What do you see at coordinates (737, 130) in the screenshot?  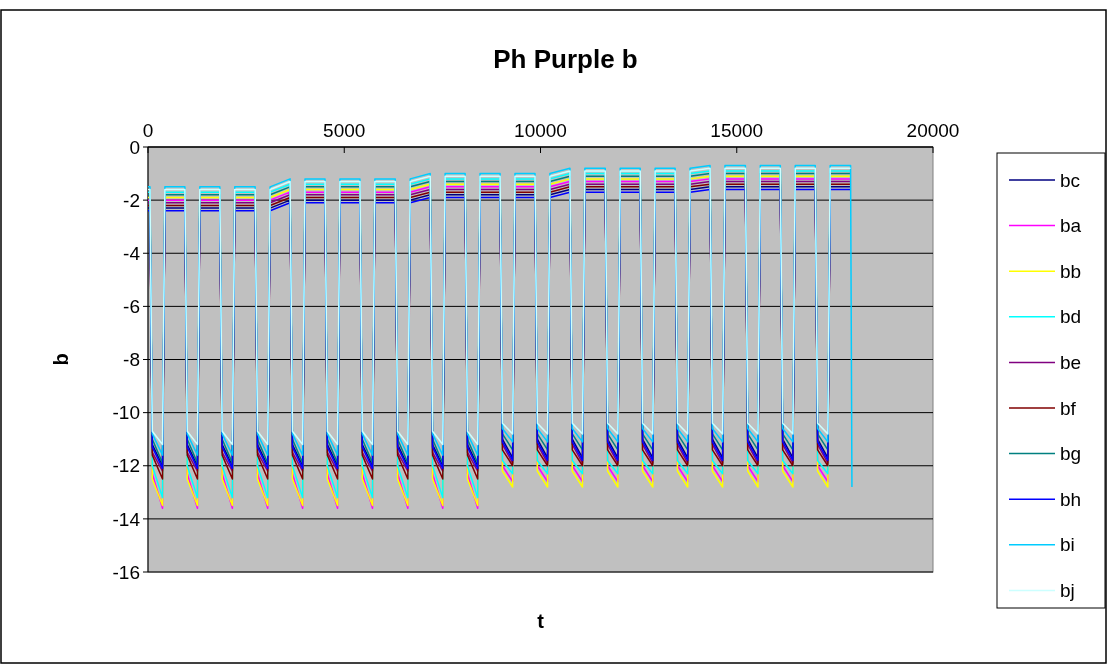 I see `x-tick-label: 15000` at bounding box center [737, 130].